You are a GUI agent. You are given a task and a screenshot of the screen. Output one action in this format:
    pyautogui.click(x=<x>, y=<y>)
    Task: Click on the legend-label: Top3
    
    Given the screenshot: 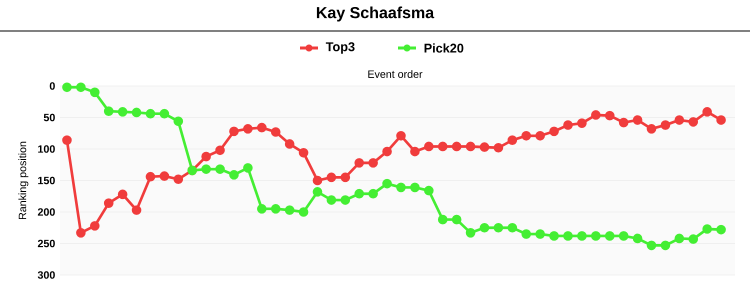 What is the action you would take?
    pyautogui.click(x=340, y=48)
    